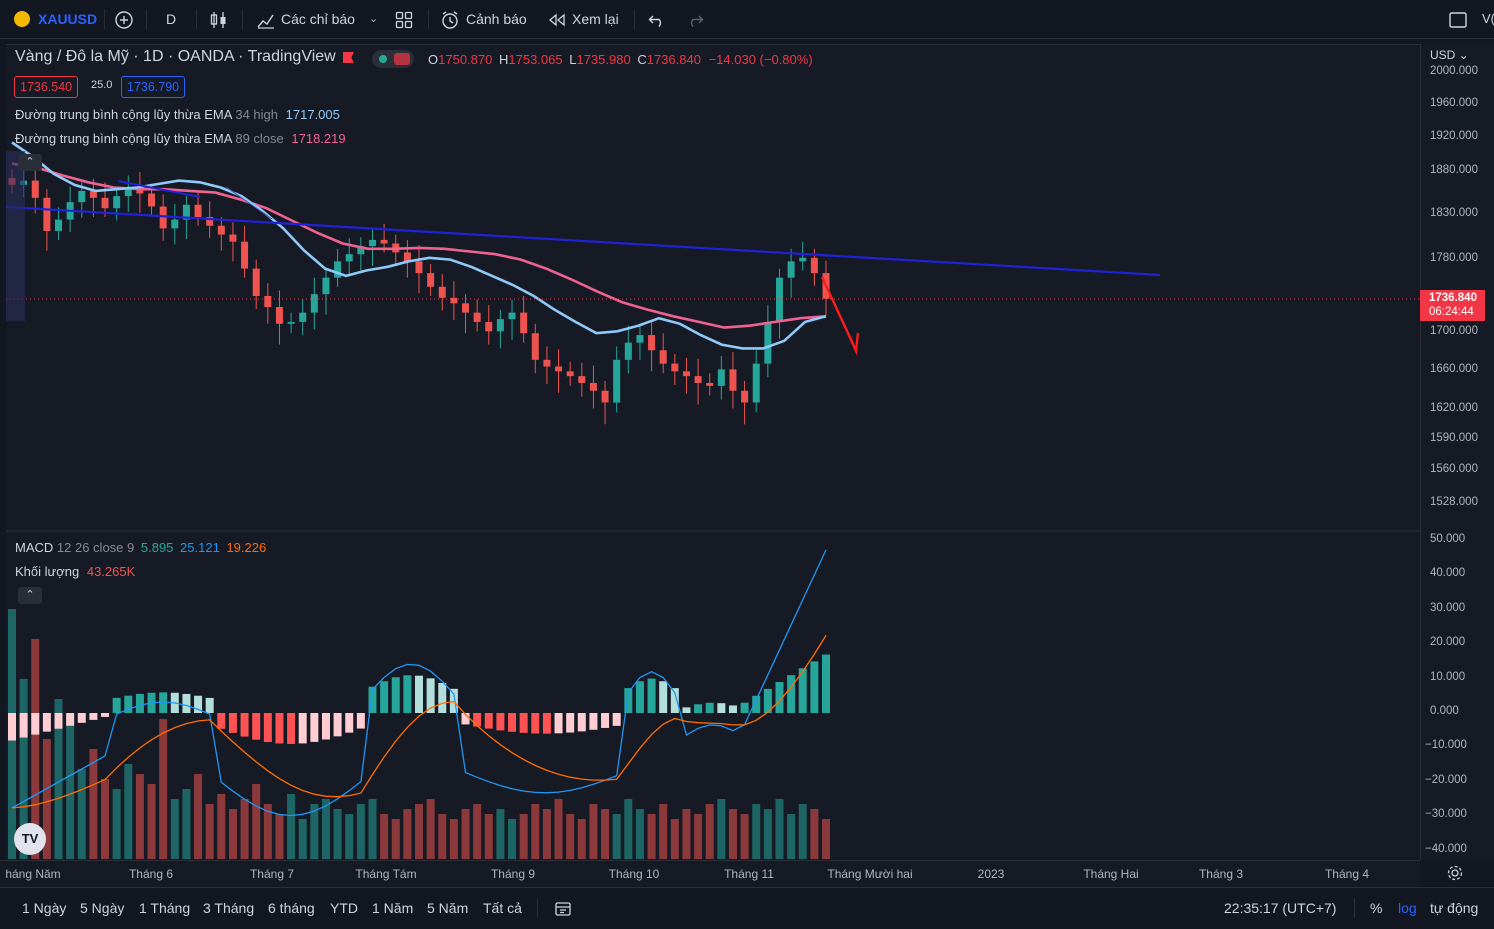 The height and width of the screenshot is (929, 1494). Describe the element at coordinates (450, 19) in the screenshot. I see `alert-clock-icon` at that location.